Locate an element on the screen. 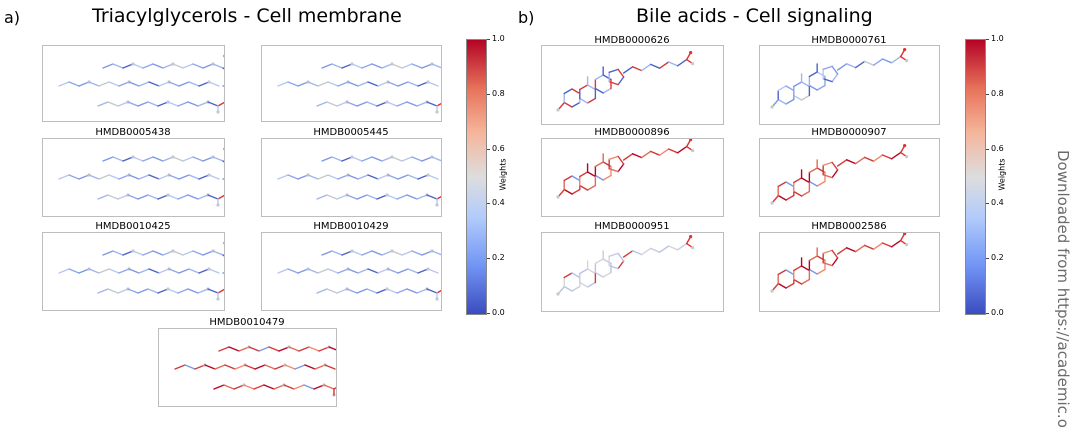 The image size is (1084, 428). colorbar-tick-label: 0.6 is located at coordinates (498, 148).